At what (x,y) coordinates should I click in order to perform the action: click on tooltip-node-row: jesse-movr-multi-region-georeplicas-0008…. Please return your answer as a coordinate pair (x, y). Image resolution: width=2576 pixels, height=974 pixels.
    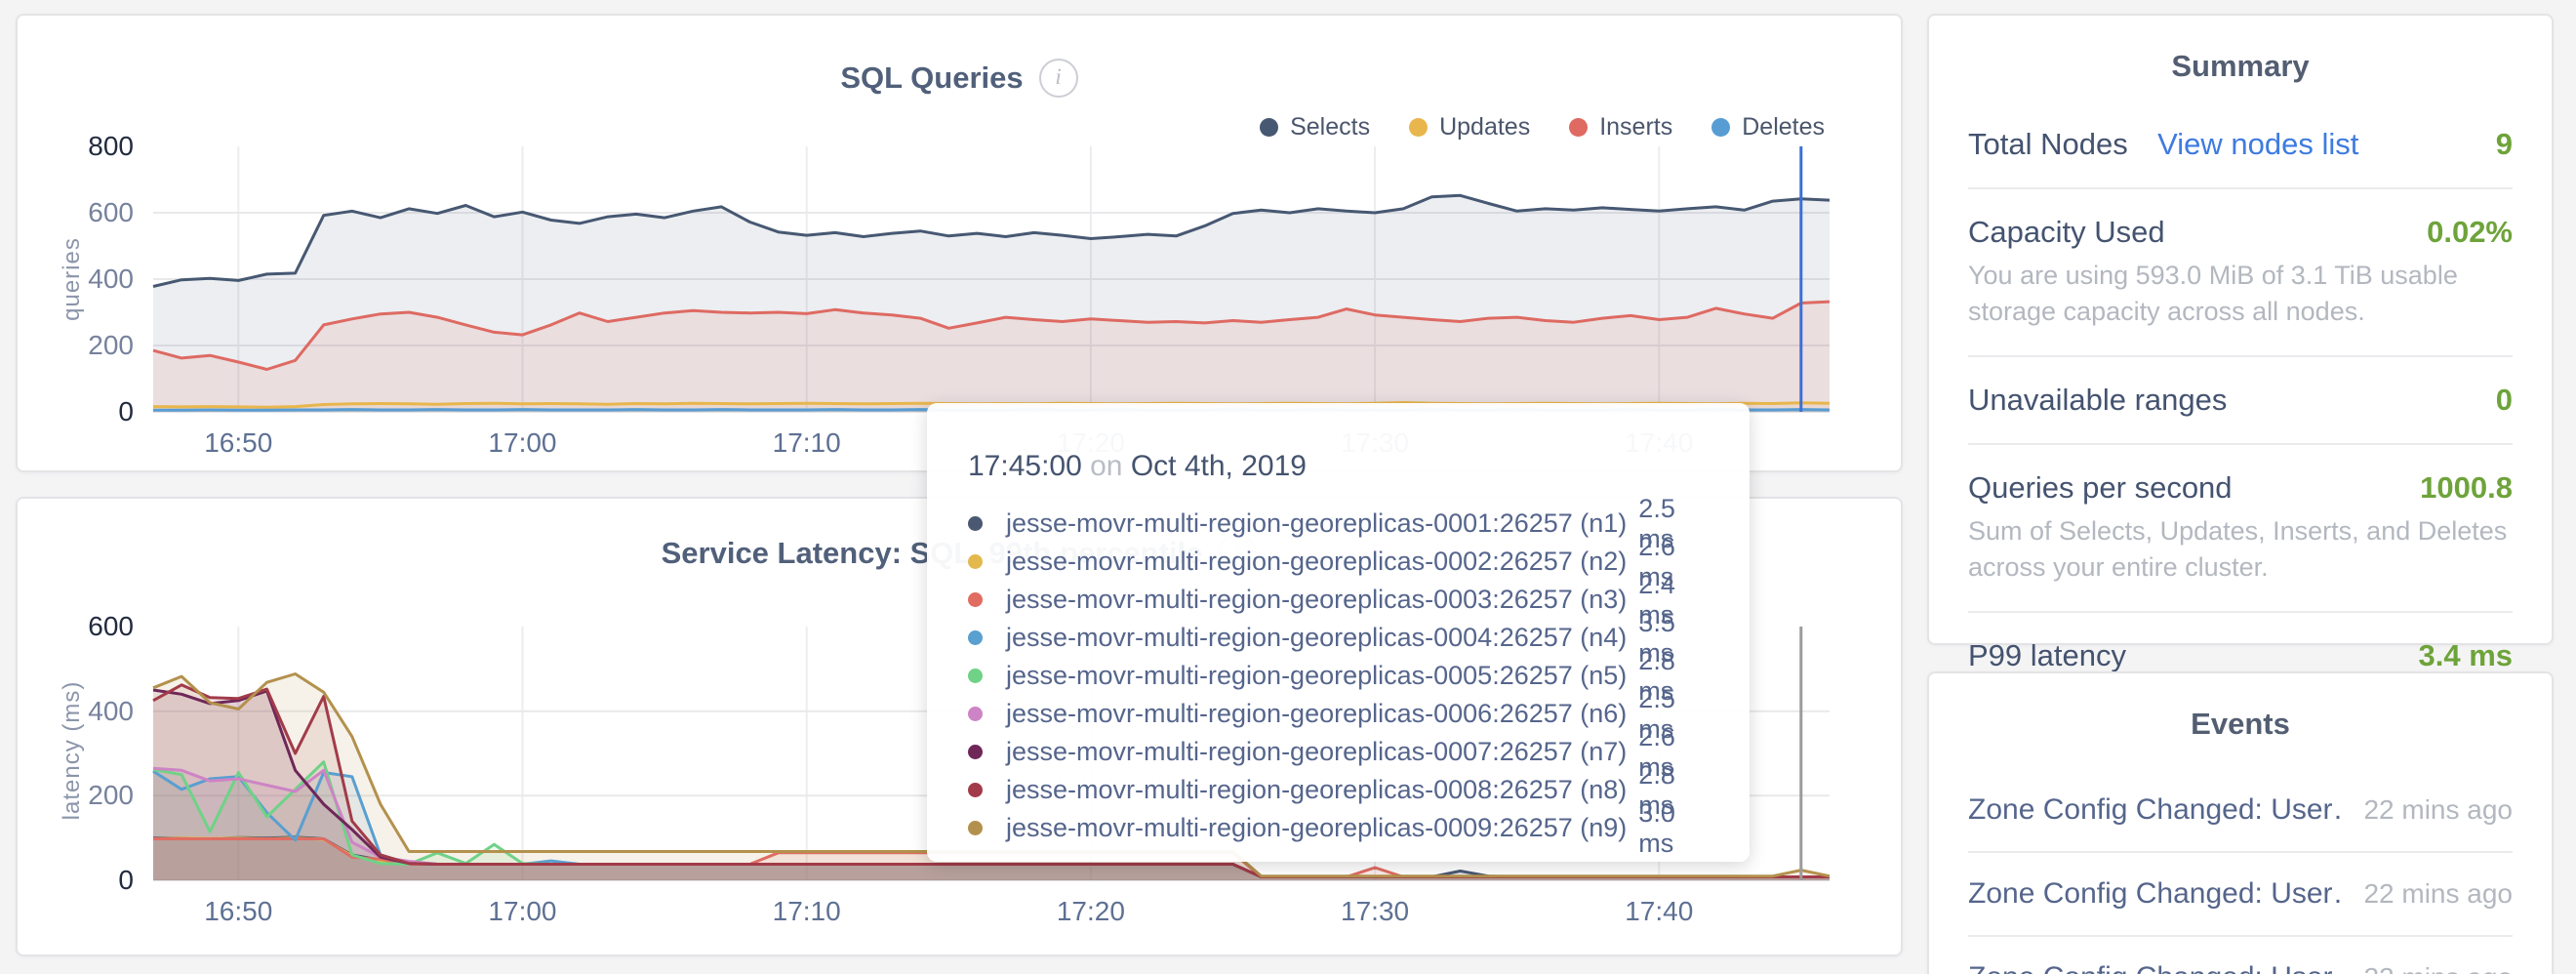
    Looking at the image, I should click on (1338, 790).